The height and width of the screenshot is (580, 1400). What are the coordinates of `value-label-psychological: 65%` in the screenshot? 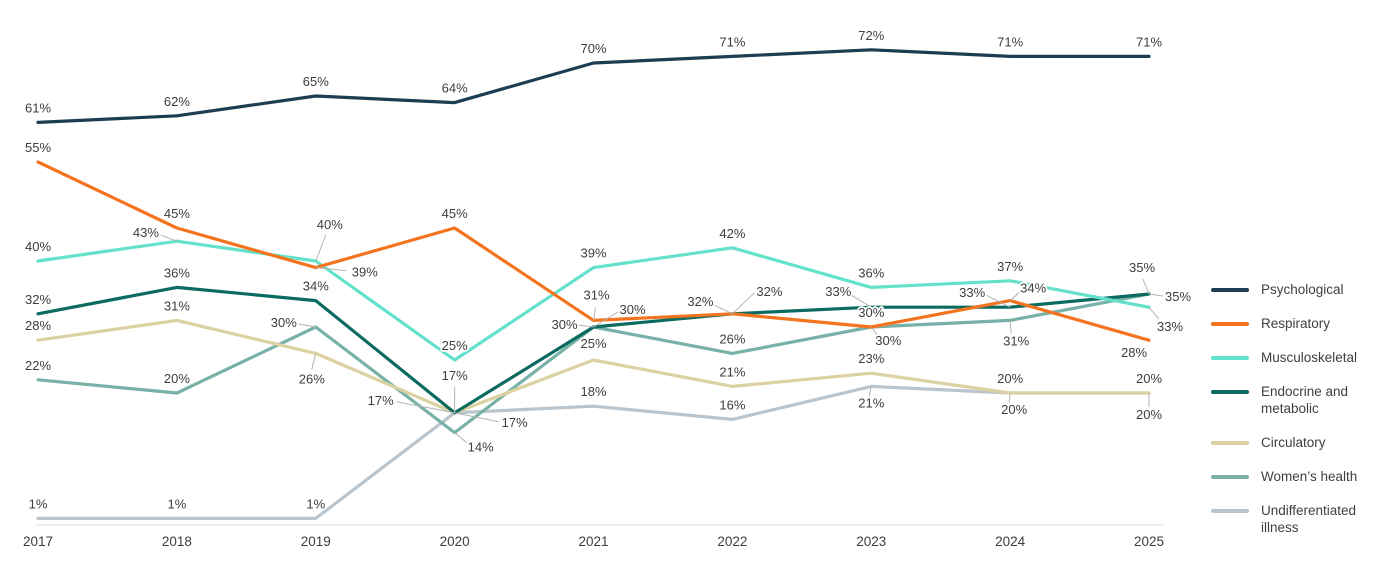 It's located at (316, 81).